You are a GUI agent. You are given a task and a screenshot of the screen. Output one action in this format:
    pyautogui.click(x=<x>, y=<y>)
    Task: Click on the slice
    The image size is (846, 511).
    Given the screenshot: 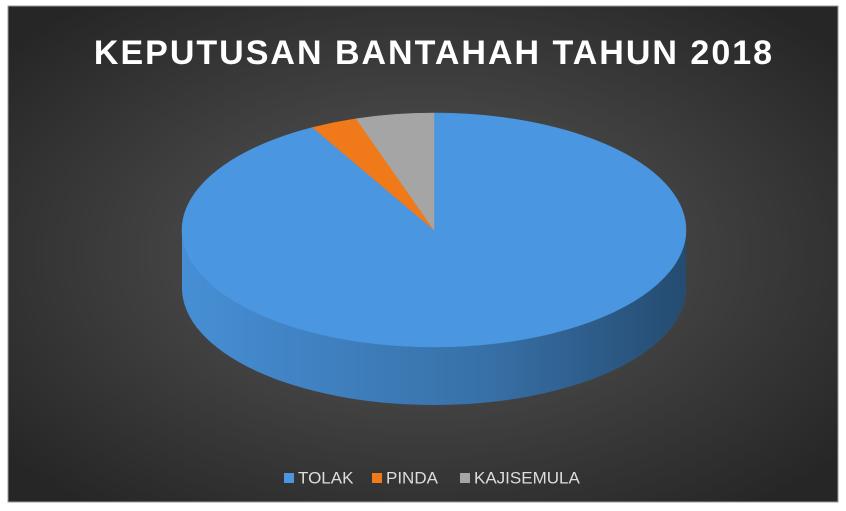 What is the action you would take?
    pyautogui.click(x=395, y=171)
    